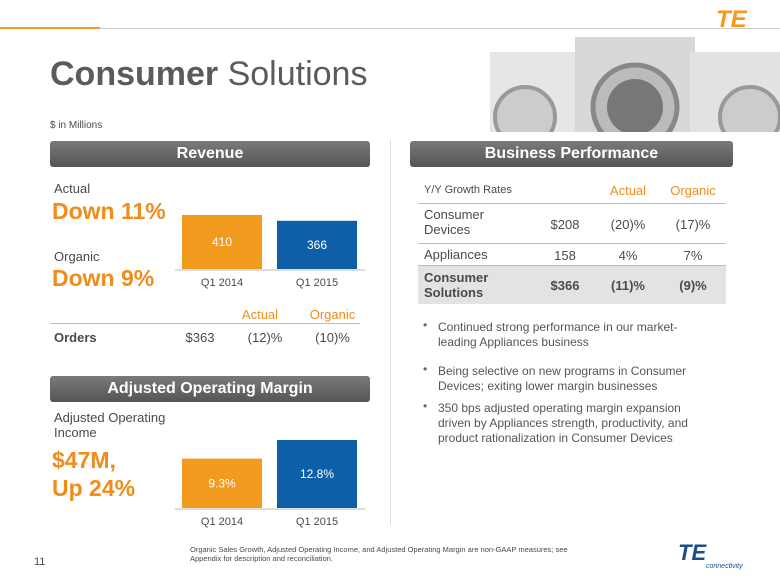  What do you see at coordinates (693, 255) in the screenshot?
I see `cell: 7%` at bounding box center [693, 255].